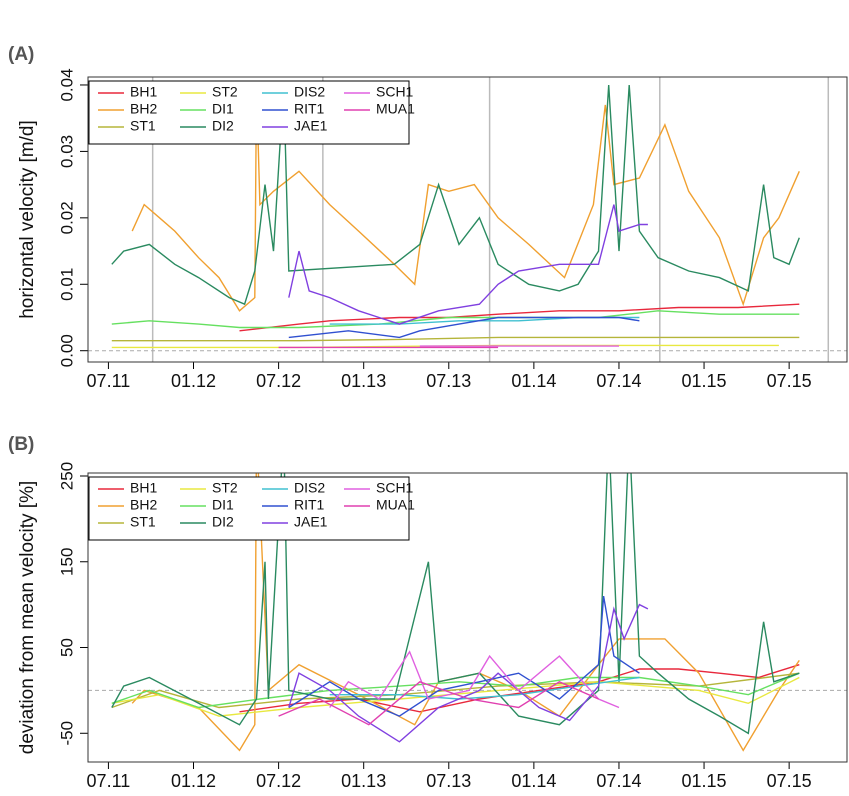 This screenshot has height=796, width=849. I want to click on y-axis-label: deviation from mean velocity [%], so click(27, 618).